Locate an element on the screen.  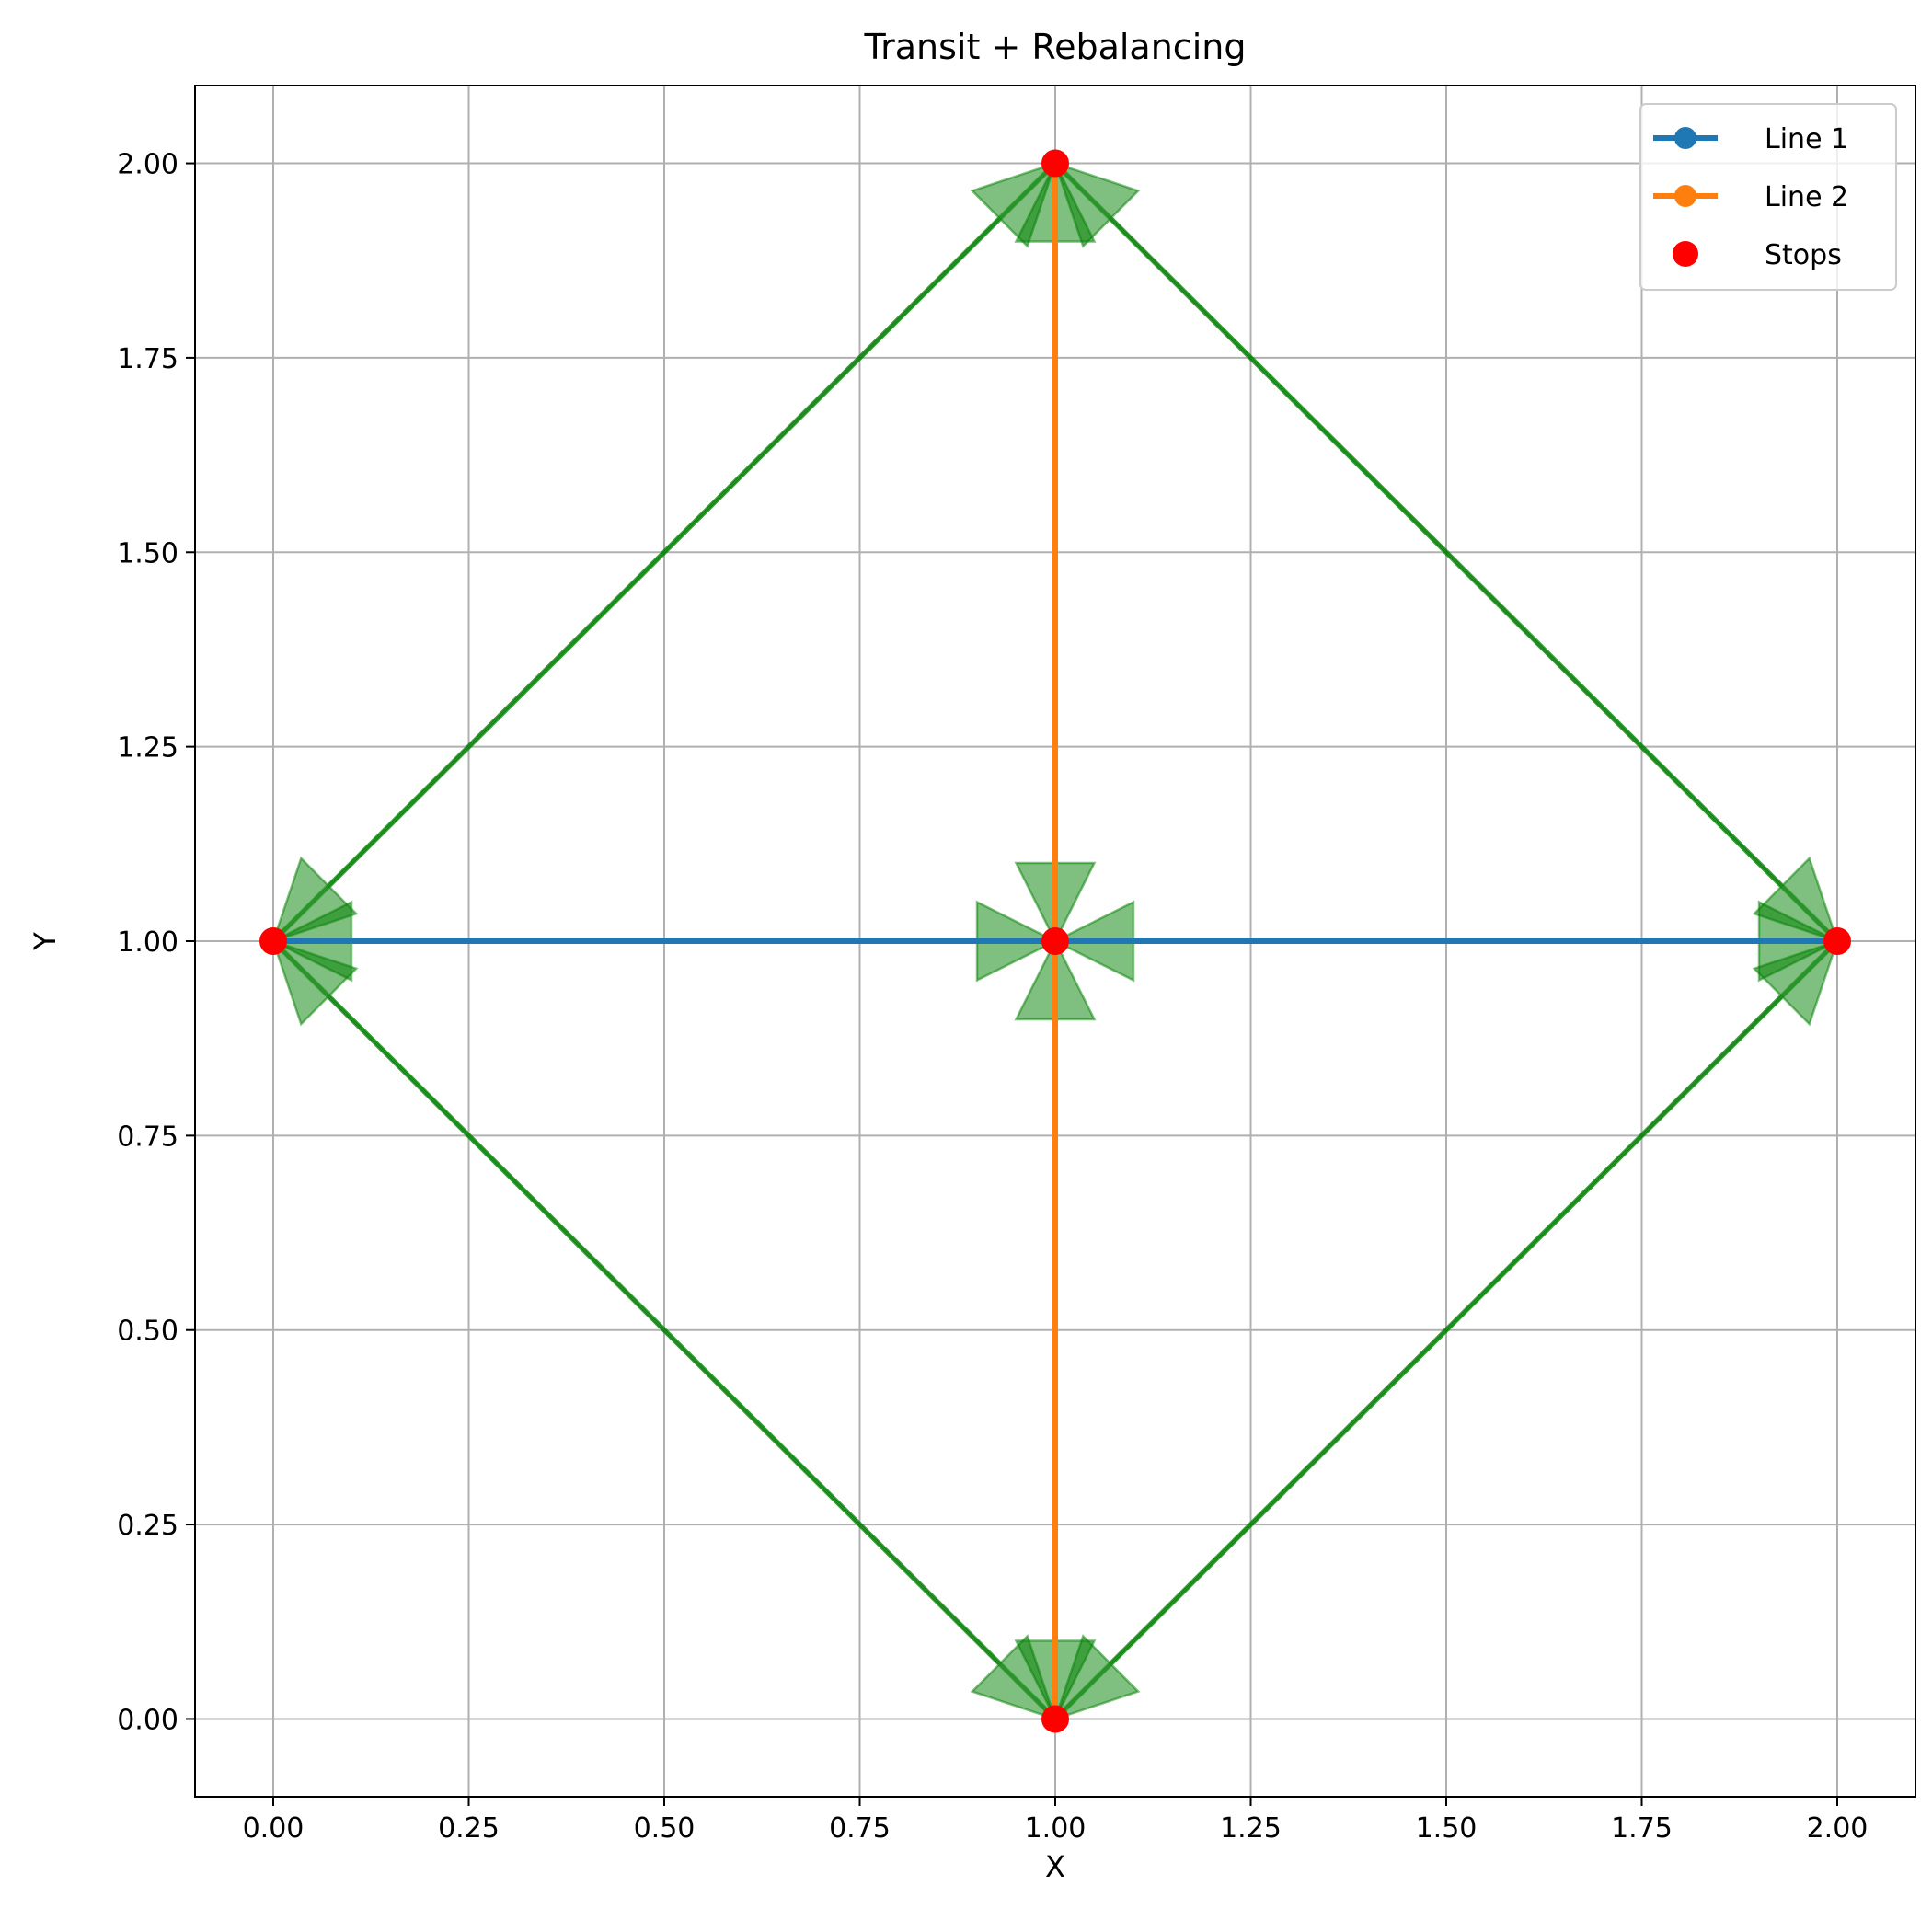
legend-label: Stops is located at coordinates (1803, 255).